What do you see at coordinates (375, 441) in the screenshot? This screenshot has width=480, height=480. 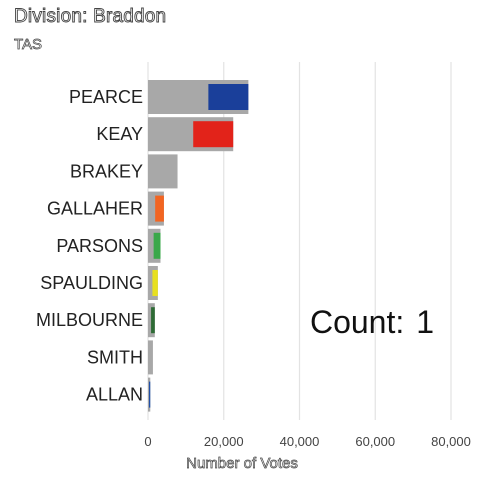 I see `x-tick-label: 60,000` at bounding box center [375, 441].